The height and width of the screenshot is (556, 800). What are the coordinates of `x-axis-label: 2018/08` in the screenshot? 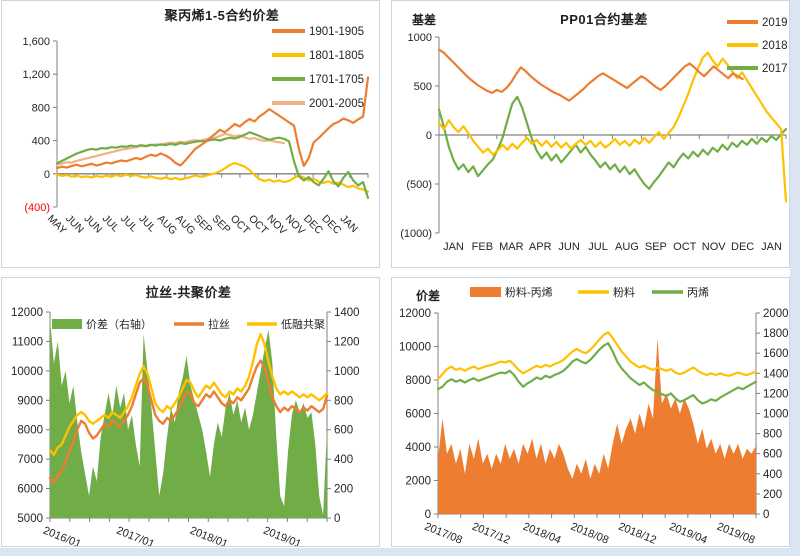 It's located at (589, 533).